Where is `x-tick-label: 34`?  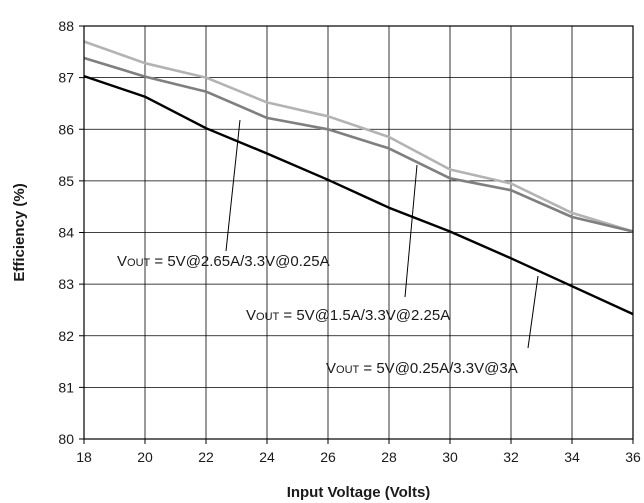
x-tick-label: 34 is located at coordinates (572, 457).